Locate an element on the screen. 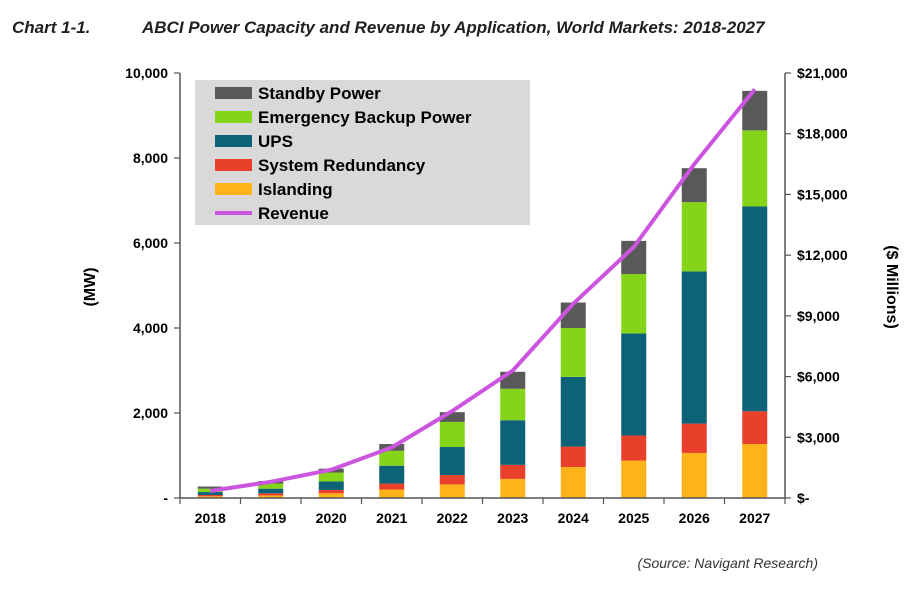  bar-islanding-2020 is located at coordinates (331, 495).